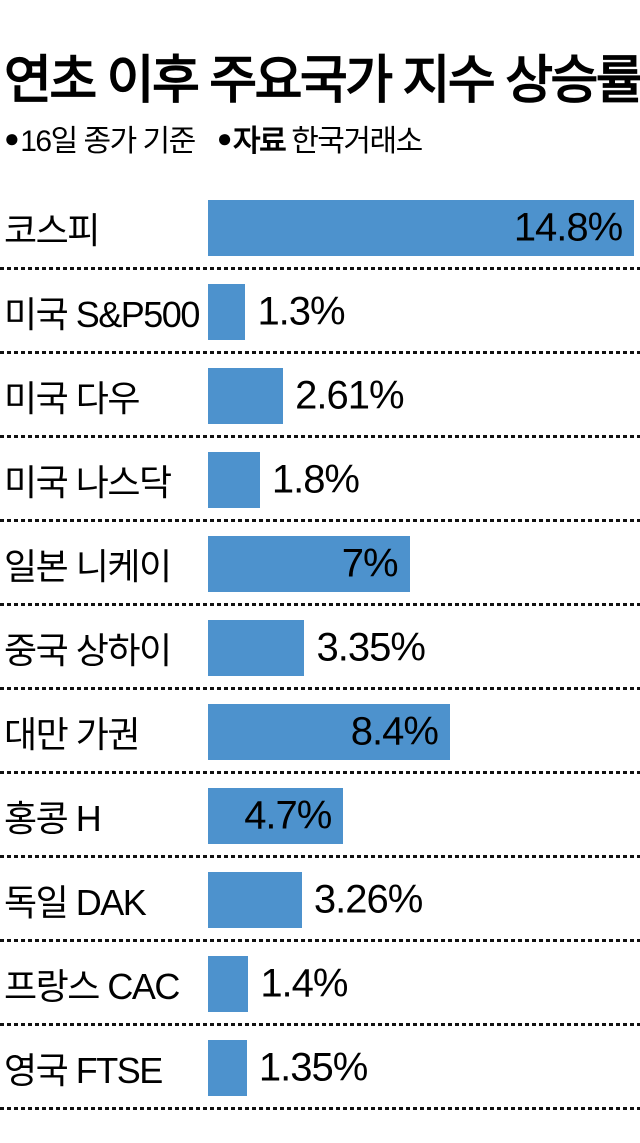 The image size is (640, 1143). What do you see at coordinates (315, 479) in the screenshot?
I see `value-label: 1.8%` at bounding box center [315, 479].